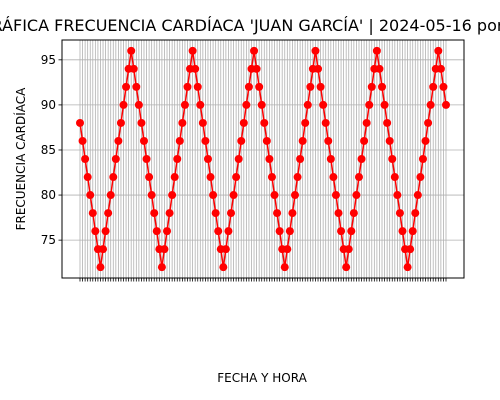 The image size is (500, 400). I want to click on x-axis-ticks, so click(263, 280).